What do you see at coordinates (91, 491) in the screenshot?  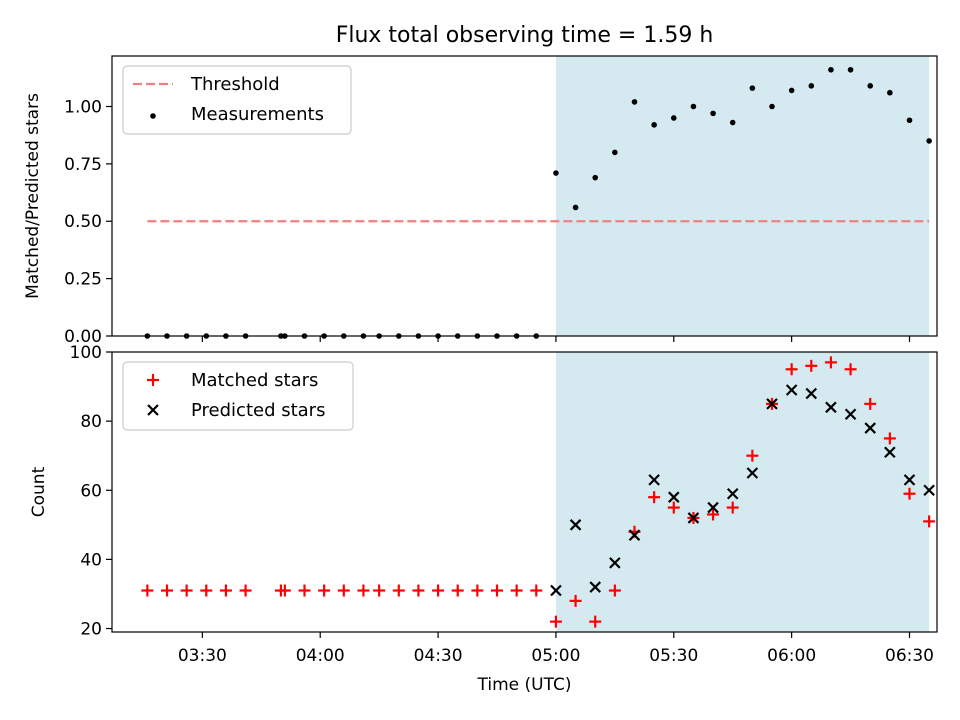 I see `y-tick-label: 60` at bounding box center [91, 491].